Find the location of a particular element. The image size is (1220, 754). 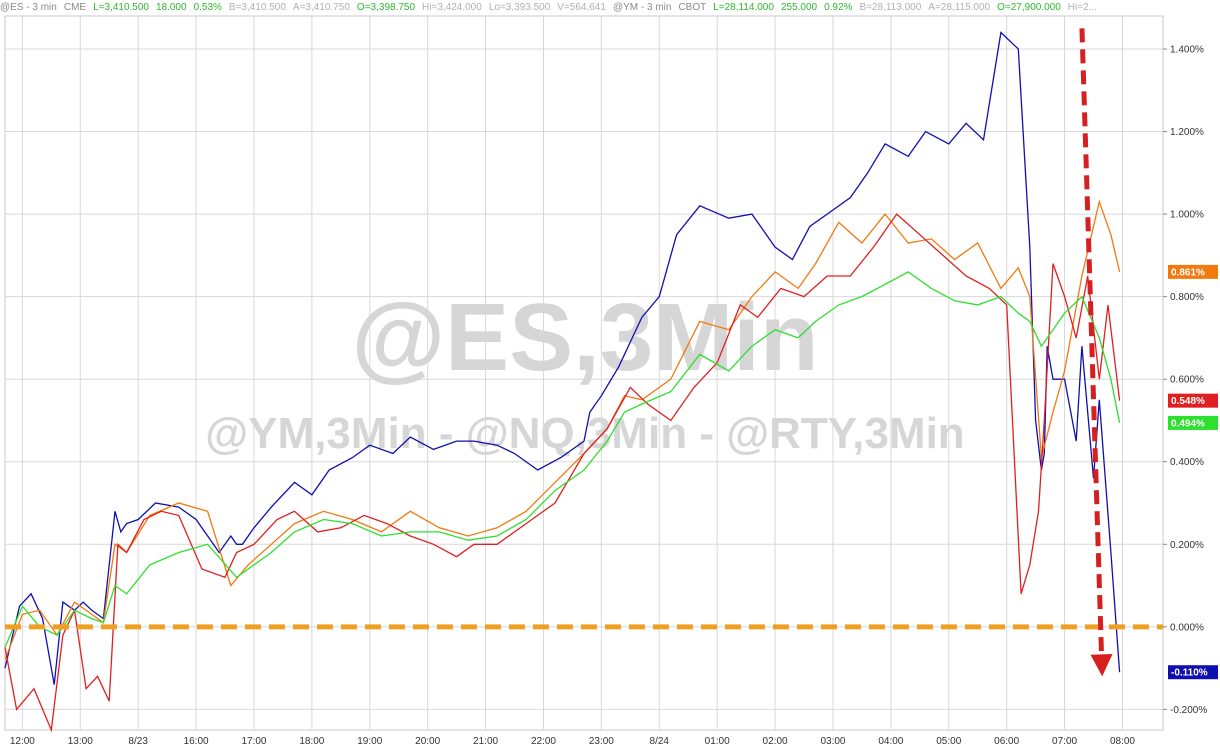

x-tick-label: 22:00 is located at coordinates (543, 741).